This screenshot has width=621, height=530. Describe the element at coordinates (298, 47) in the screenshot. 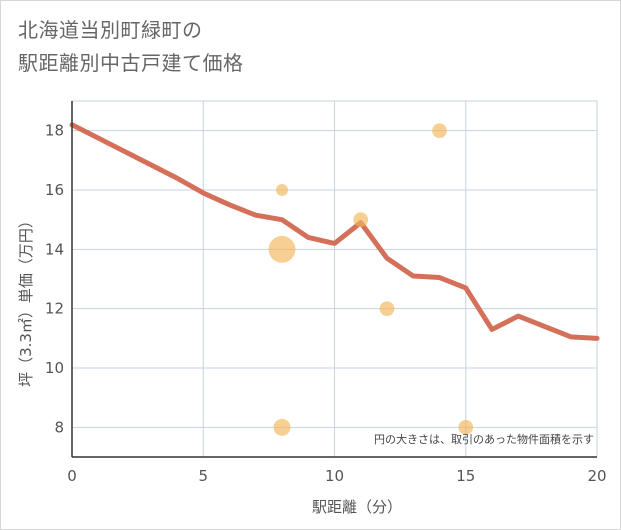

I see `chart-title: 北海道当別町緑町の 駅距離別中古戸建て価格` at that location.